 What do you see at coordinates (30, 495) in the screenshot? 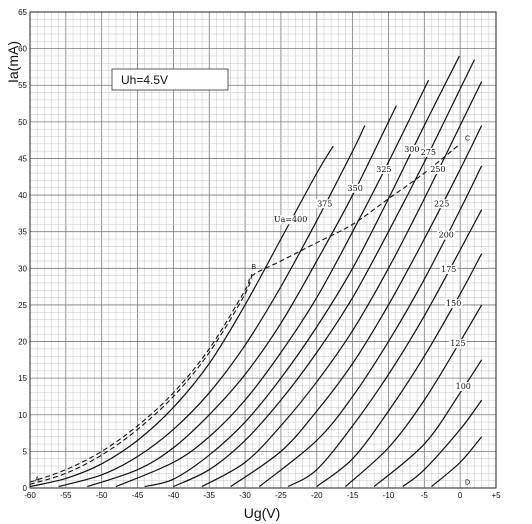
I see `x-tick-label: -60` at bounding box center [30, 495].